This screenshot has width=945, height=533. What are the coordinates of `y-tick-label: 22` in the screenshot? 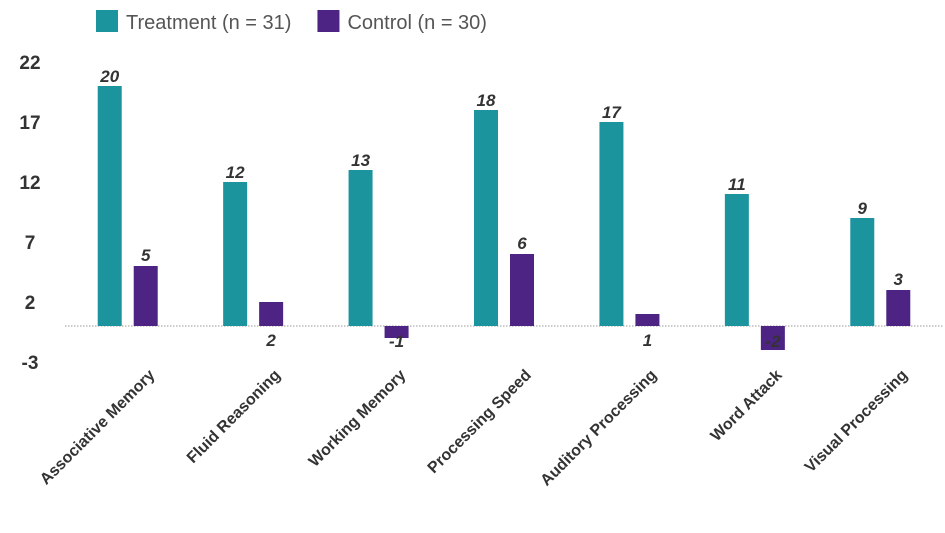 It's located at (29, 63).